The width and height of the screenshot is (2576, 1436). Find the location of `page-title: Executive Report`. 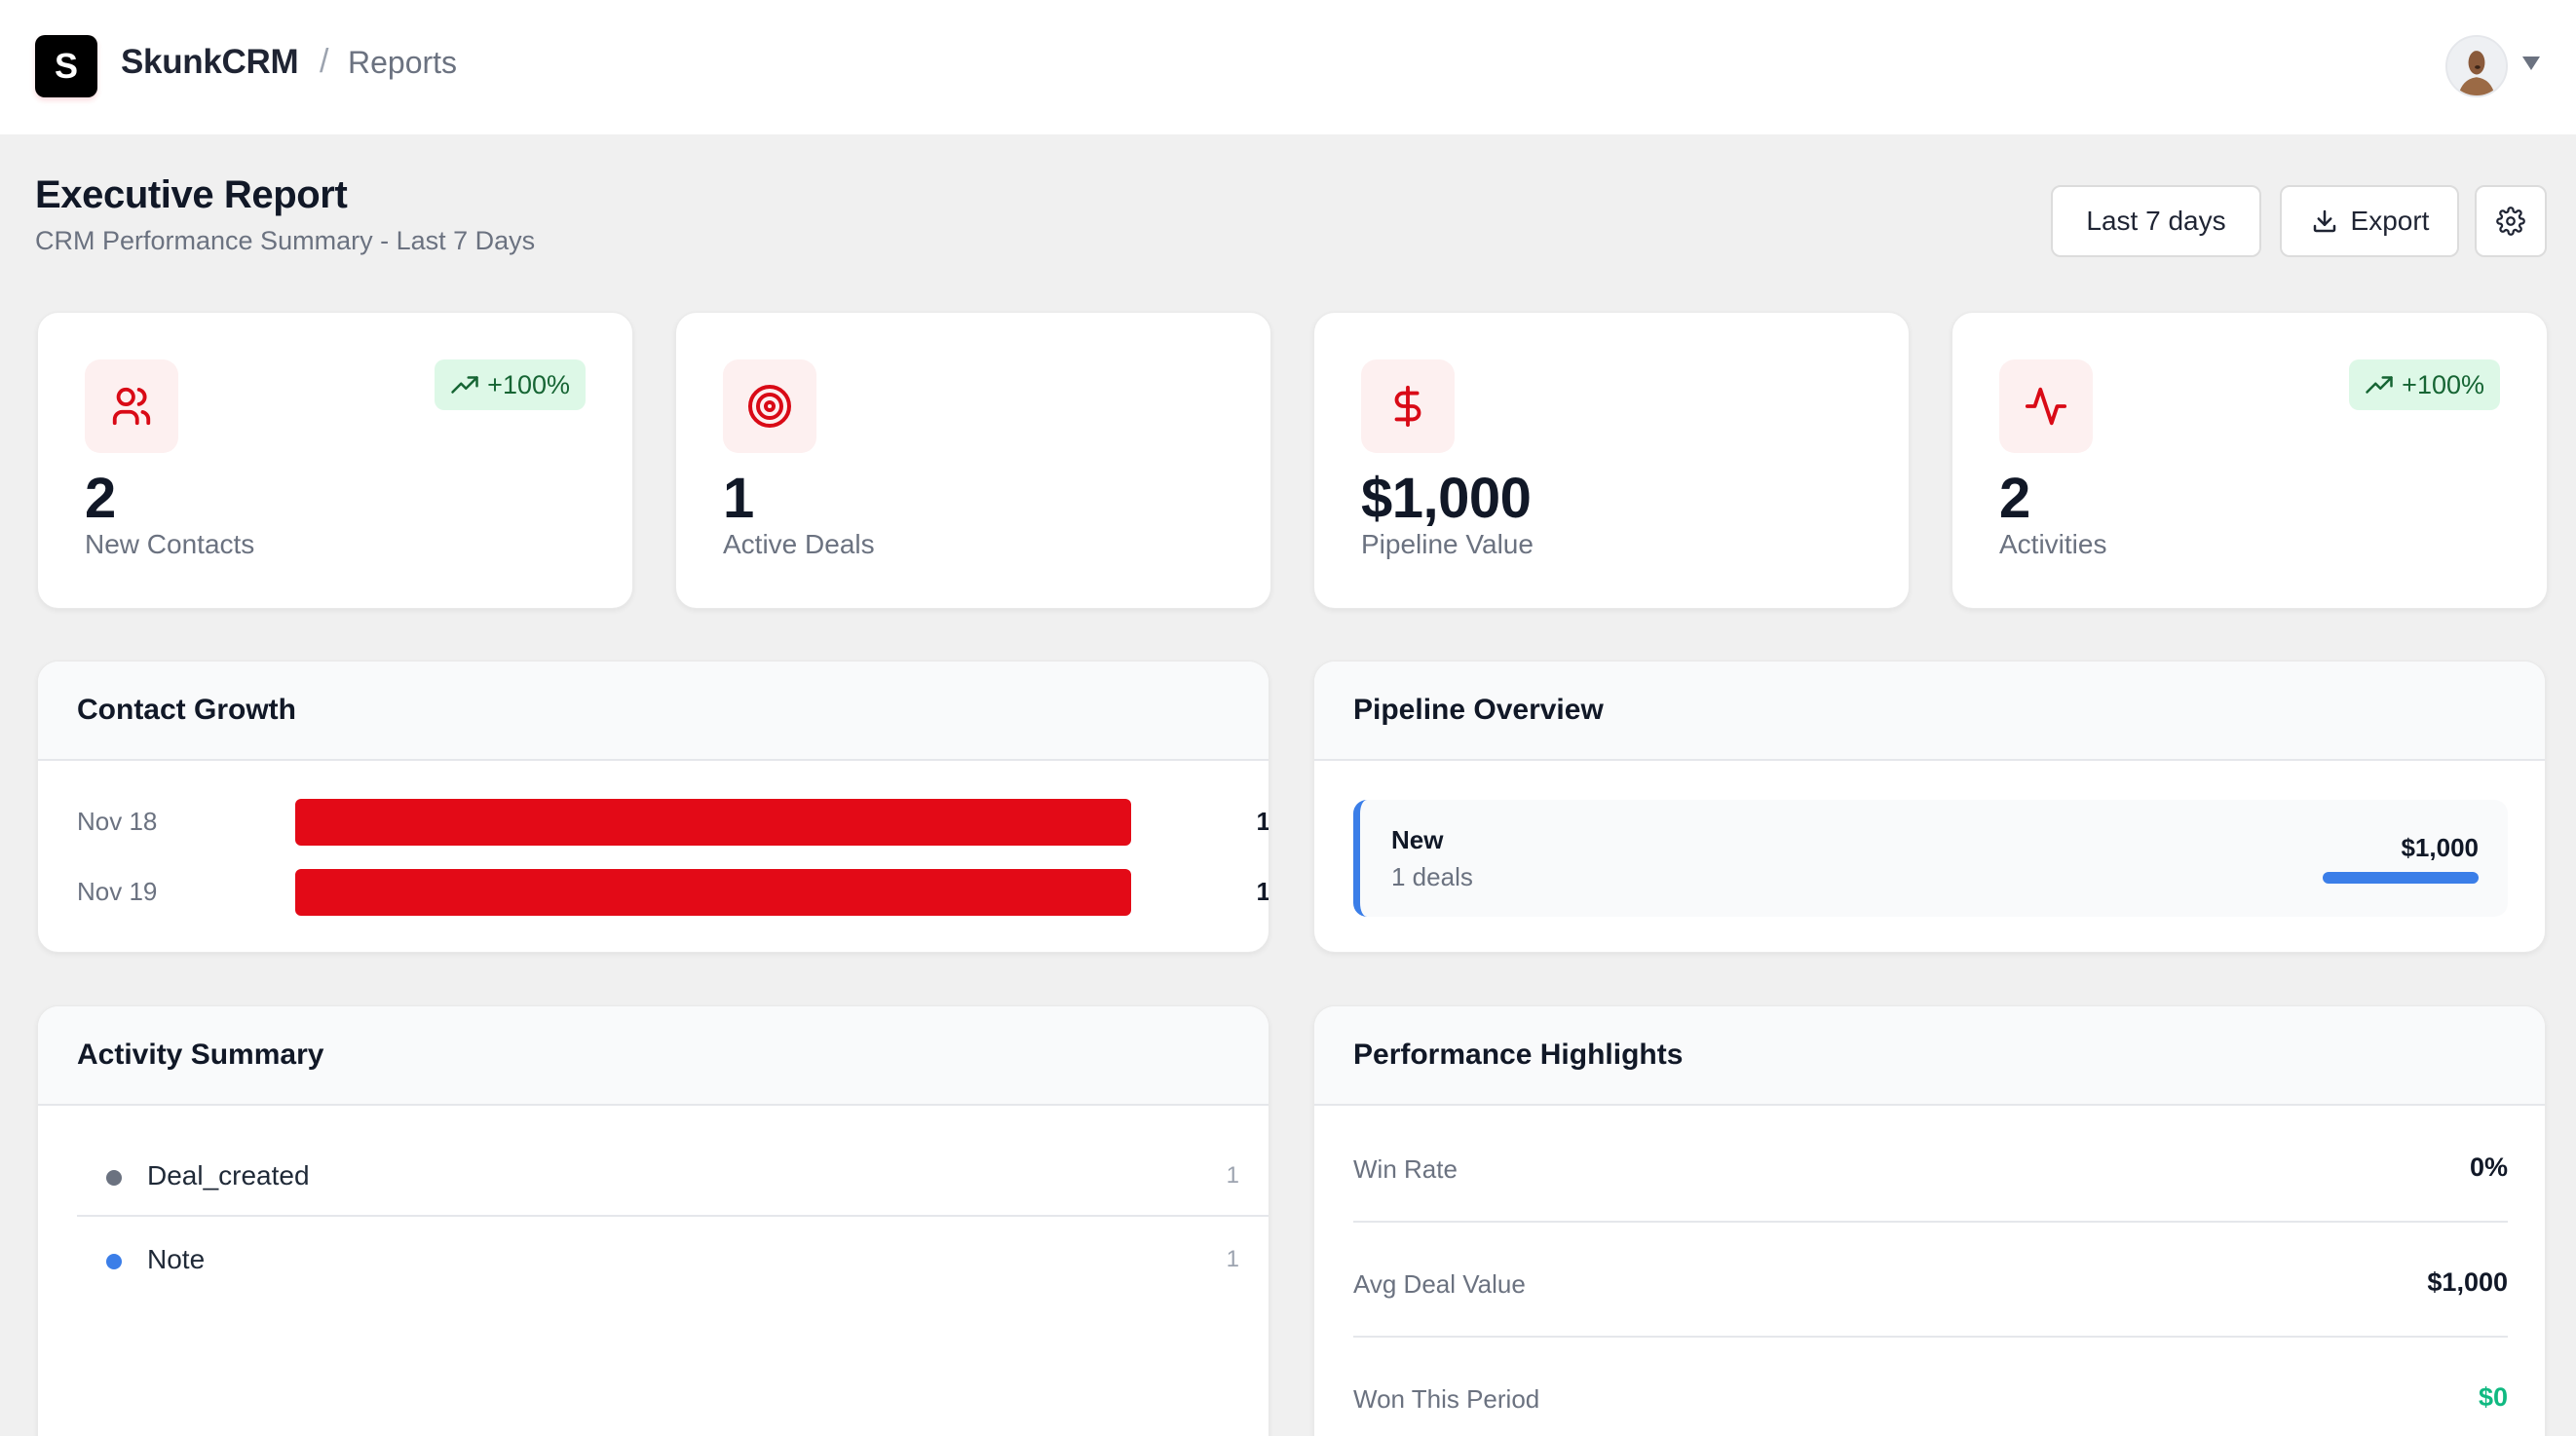

page-title: Executive Report is located at coordinates (191, 194).